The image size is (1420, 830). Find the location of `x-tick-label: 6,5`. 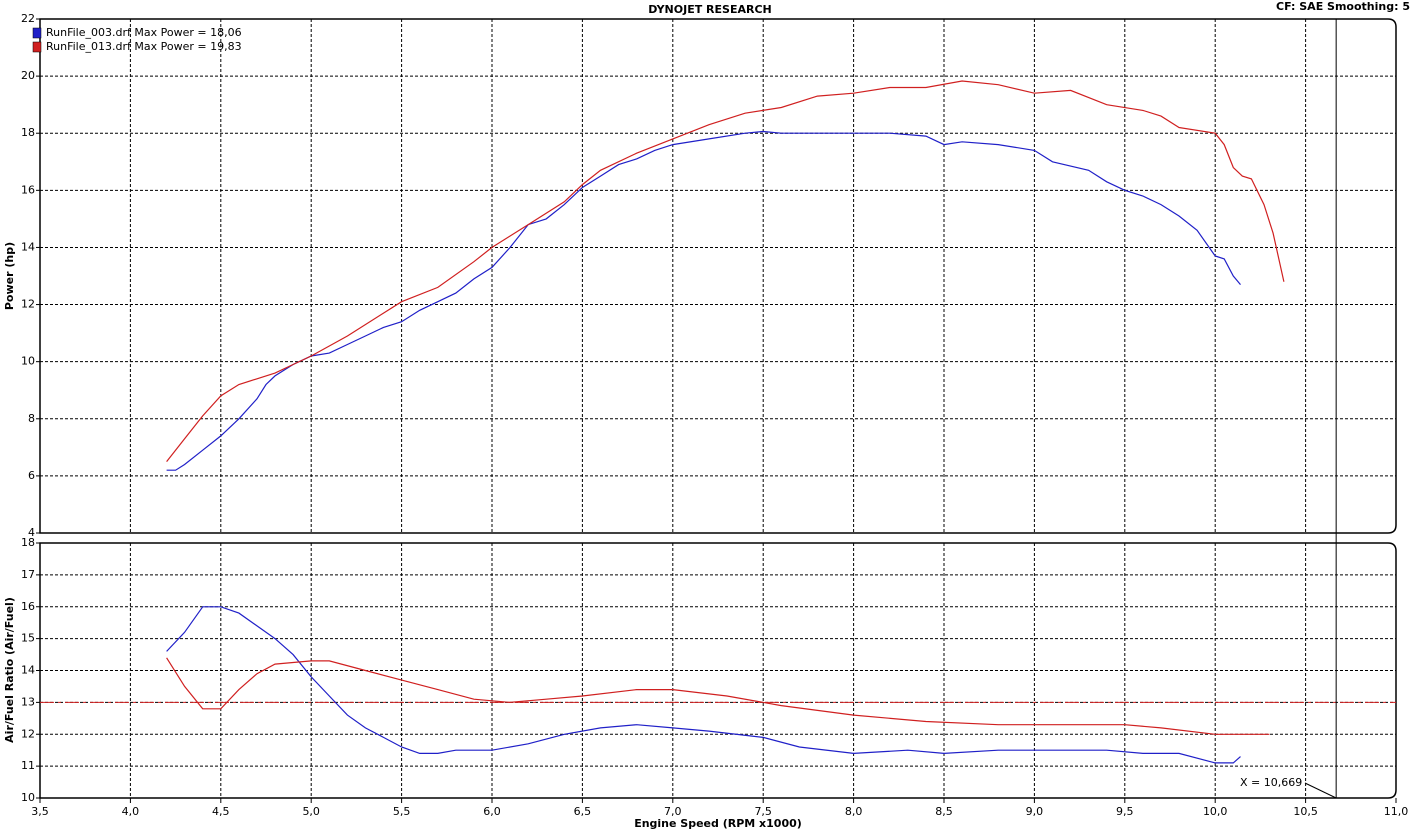

x-tick-label: 6,5 is located at coordinates (583, 811).